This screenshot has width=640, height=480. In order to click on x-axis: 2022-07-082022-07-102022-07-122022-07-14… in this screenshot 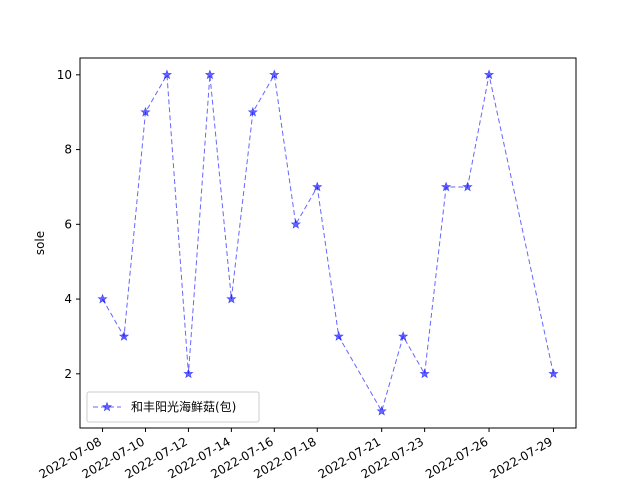, I will do `click(296, 454)`.